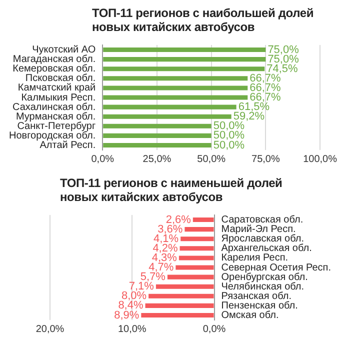 The image size is (340, 340). What do you see at coordinates (54, 60) in the screenshot?
I see `y-tick-label: Магаданская обл.` at bounding box center [54, 60].